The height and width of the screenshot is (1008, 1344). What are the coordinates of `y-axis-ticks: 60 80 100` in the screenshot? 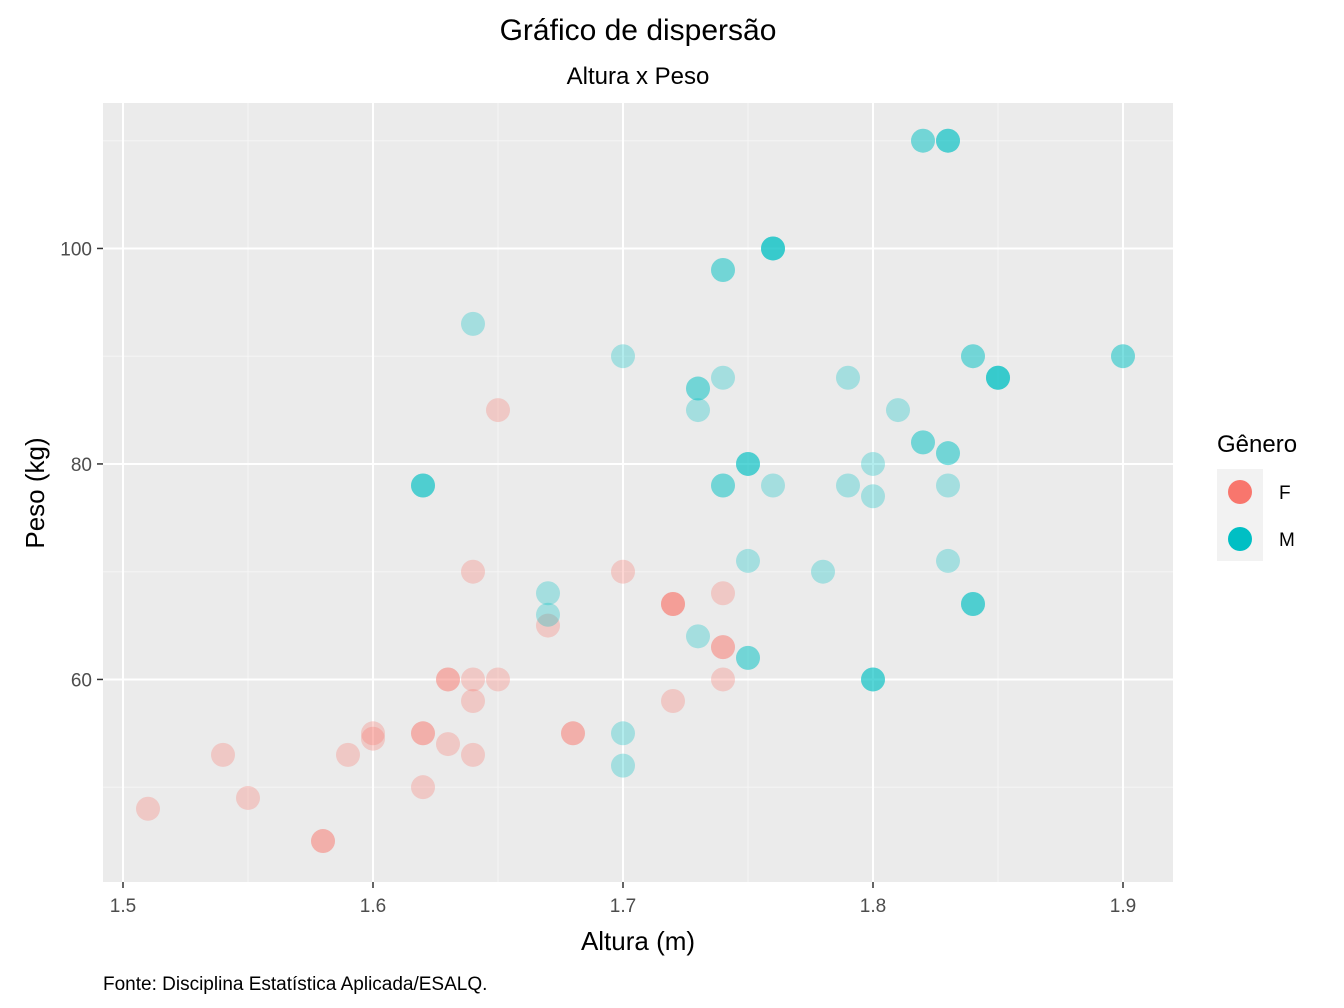 It's located at (81, 465).